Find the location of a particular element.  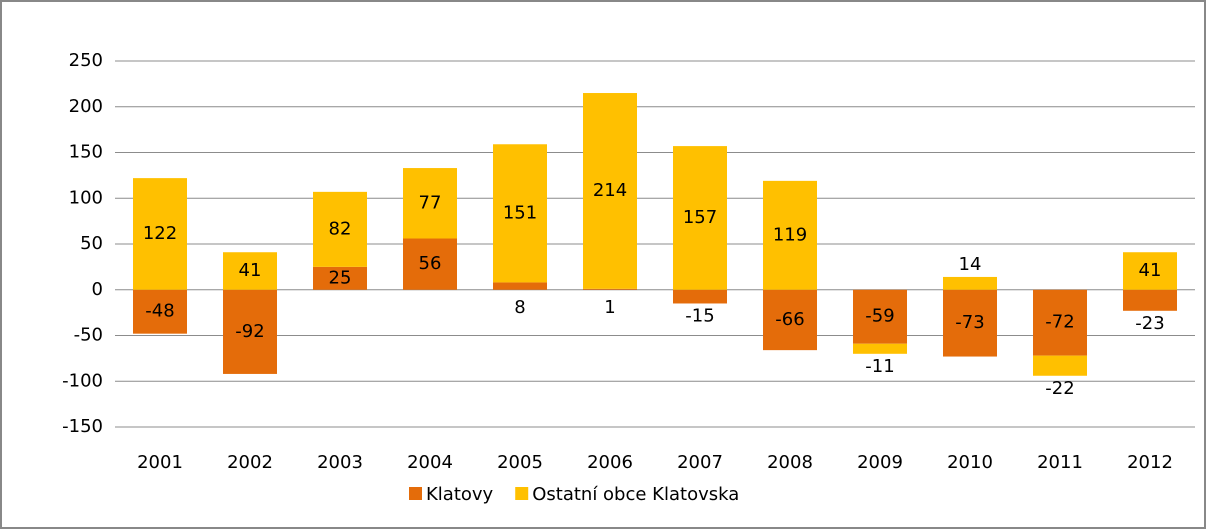

data-label: 157 is located at coordinates (700, 217).